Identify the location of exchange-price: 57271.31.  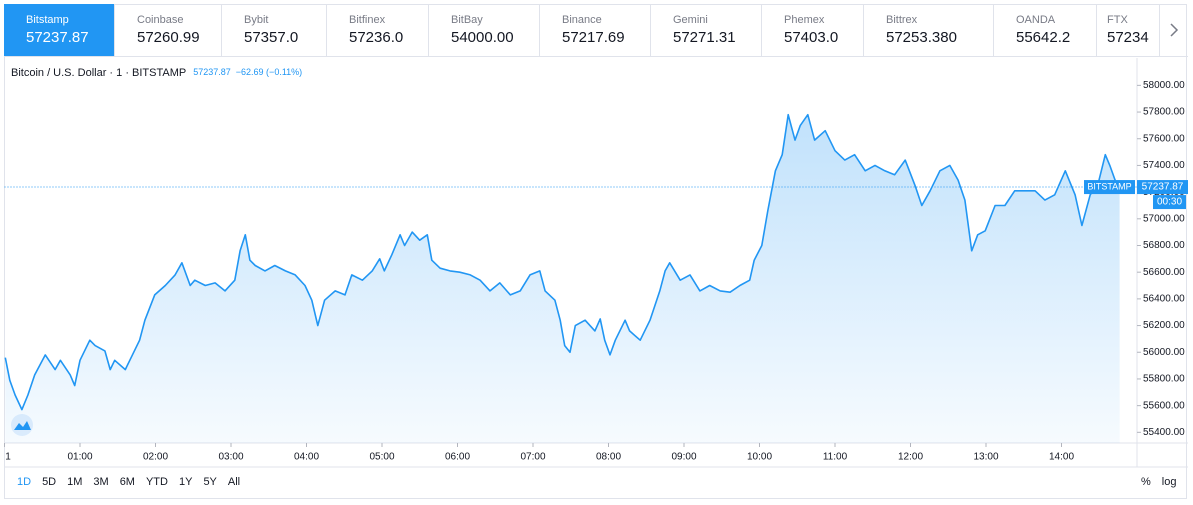
(704, 37).